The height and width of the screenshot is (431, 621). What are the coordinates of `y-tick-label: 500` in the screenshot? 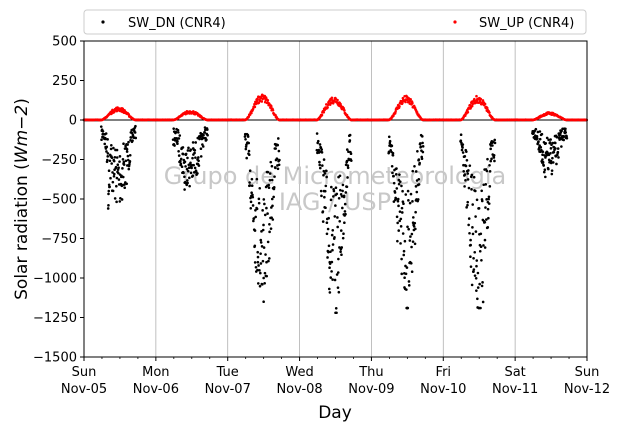 It's located at (64, 42).